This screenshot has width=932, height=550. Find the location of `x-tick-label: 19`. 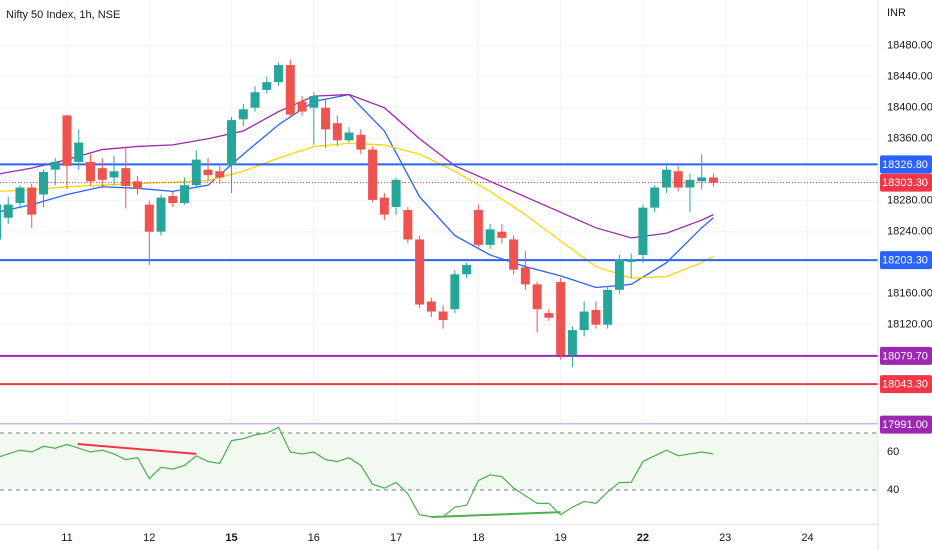

x-tick-label: 19 is located at coordinates (561, 538).